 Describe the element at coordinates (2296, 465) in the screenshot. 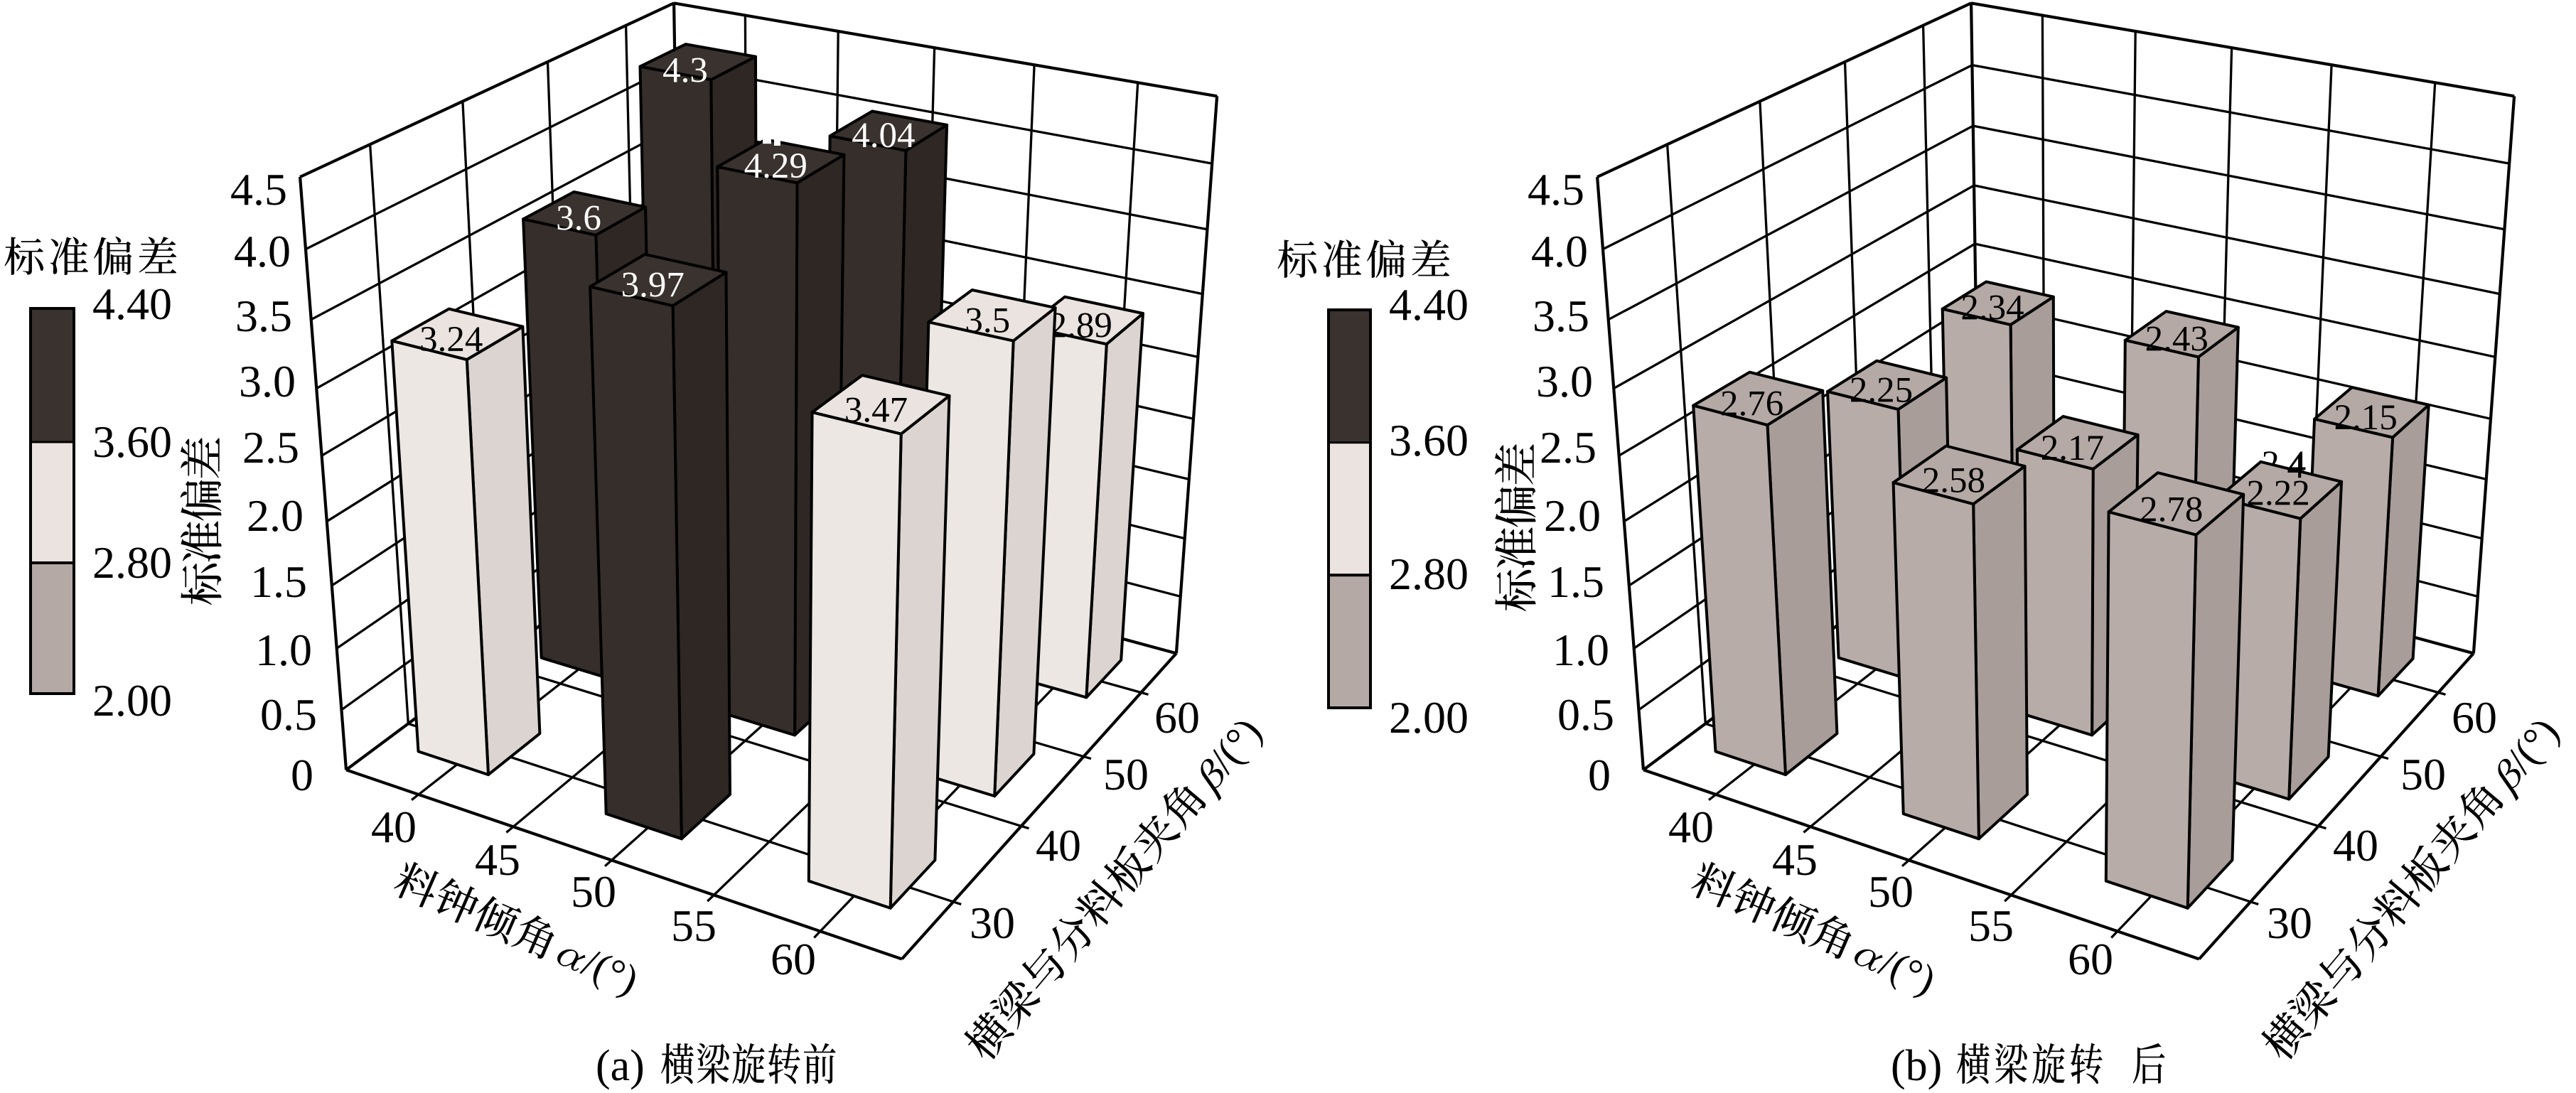

I see `svg-text: 4` at that location.